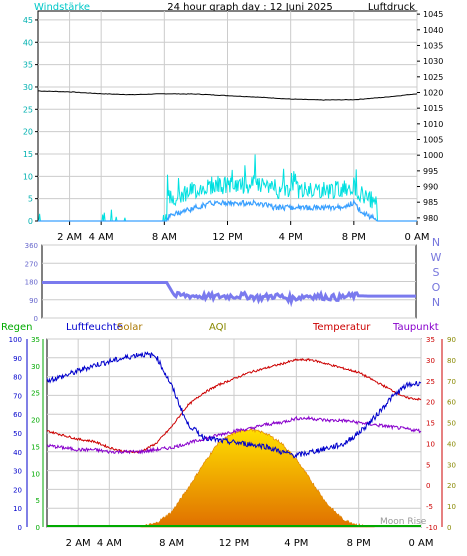  What do you see at coordinates (35, 394) in the screenshot?
I see `rain-tick-label: 25` at bounding box center [35, 394].